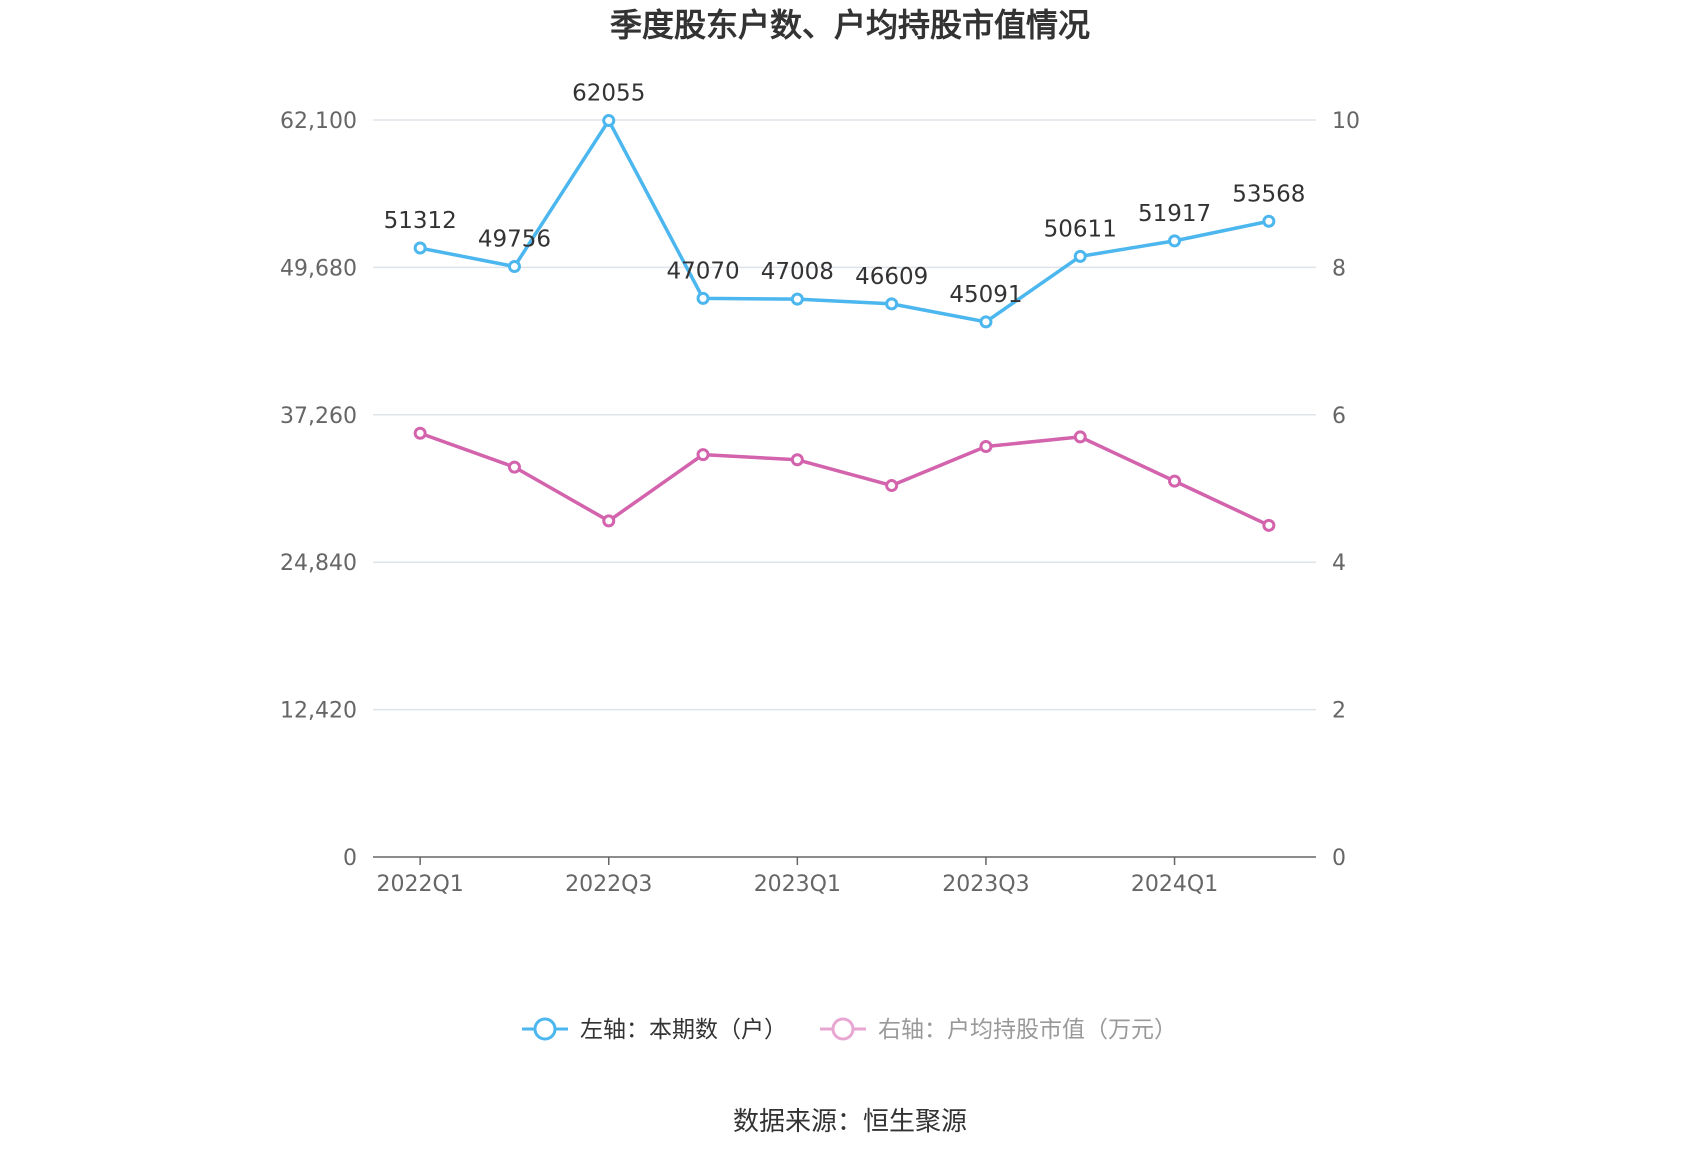 This screenshot has height=1150, width=1700. What do you see at coordinates (850, 1122) in the screenshot?
I see `source-note: 数据来源：恒生聚源` at bounding box center [850, 1122].